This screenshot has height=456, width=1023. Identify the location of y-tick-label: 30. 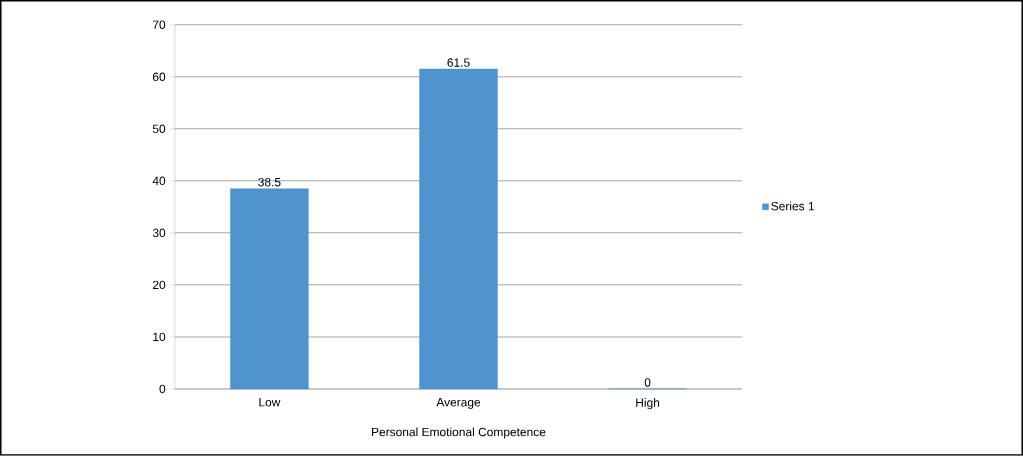
(159, 233).